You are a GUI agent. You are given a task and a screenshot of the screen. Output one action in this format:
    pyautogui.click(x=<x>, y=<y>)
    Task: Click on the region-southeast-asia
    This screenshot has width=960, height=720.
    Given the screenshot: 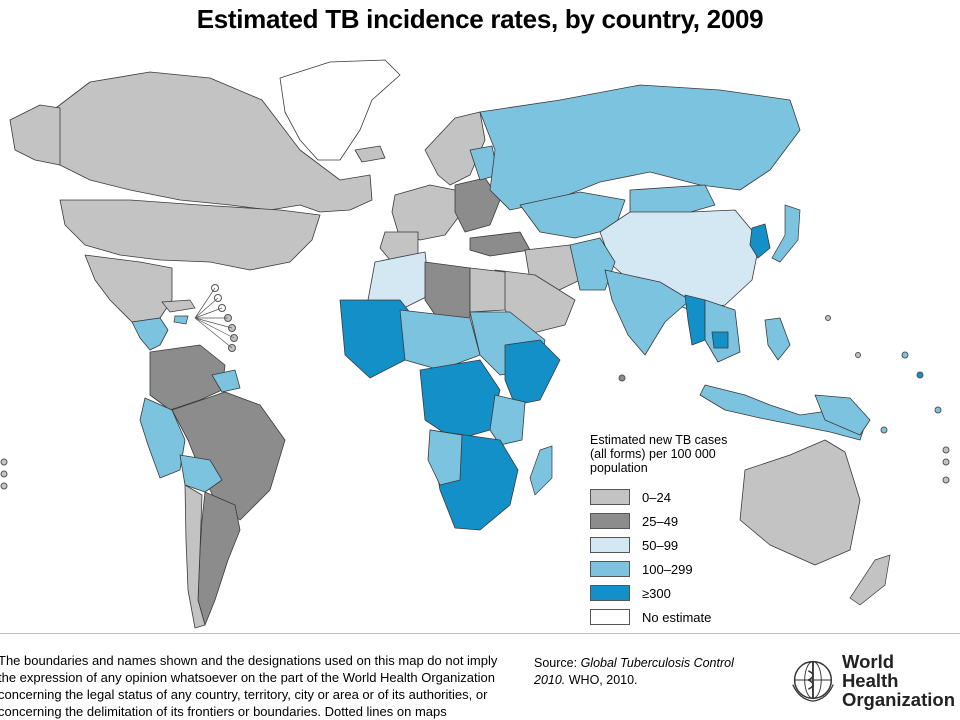 What is the action you would take?
    pyautogui.click(x=722, y=331)
    